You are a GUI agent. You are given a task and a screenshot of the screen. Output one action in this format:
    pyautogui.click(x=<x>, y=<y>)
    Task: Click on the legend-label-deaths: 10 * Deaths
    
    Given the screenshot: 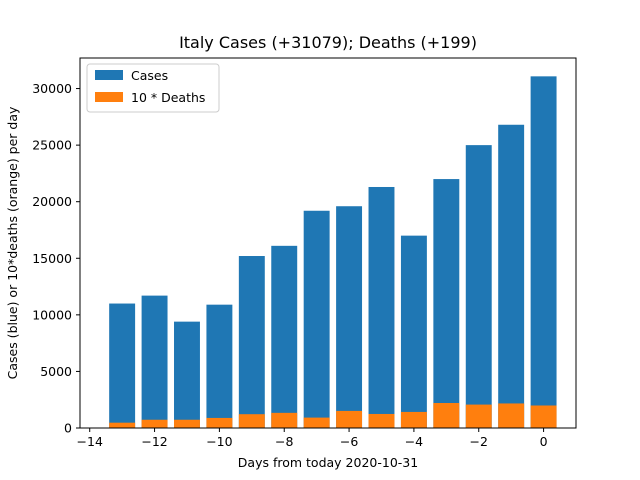 What is the action you would take?
    pyautogui.click(x=168, y=97)
    